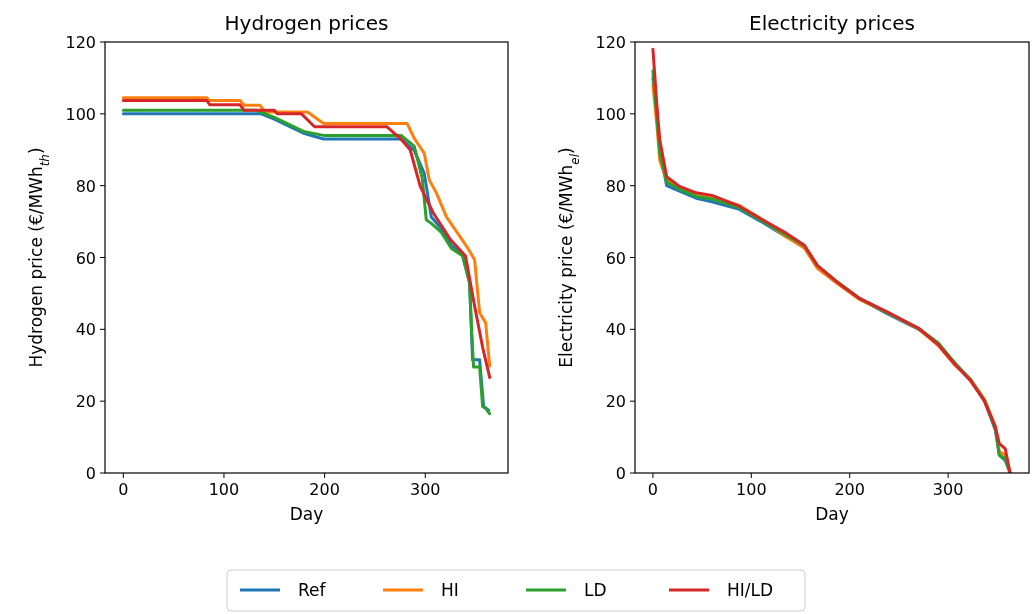  I want to click on legend-label: LD, so click(595, 590).